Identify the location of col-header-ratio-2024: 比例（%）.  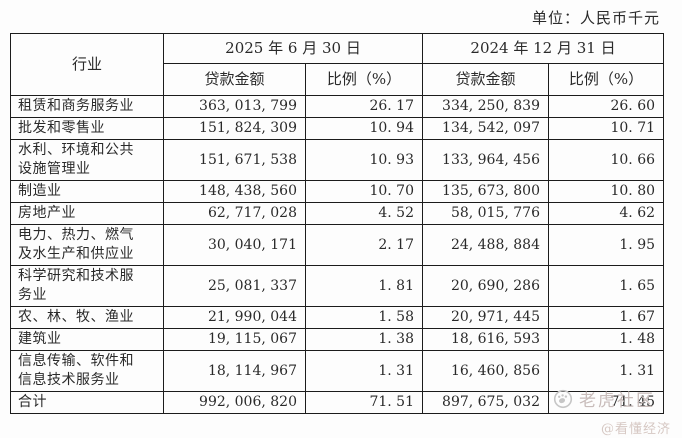
(606, 79).